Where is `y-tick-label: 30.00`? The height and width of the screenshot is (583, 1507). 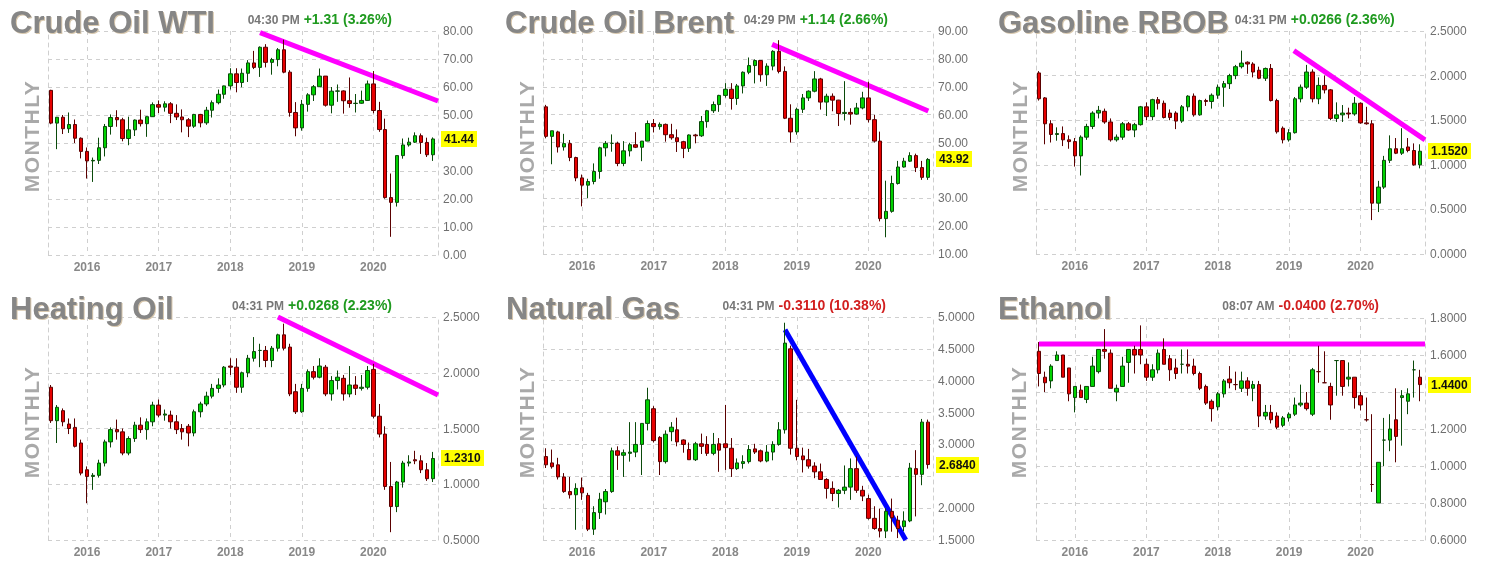 y-tick-label: 30.00 is located at coordinates (458, 171).